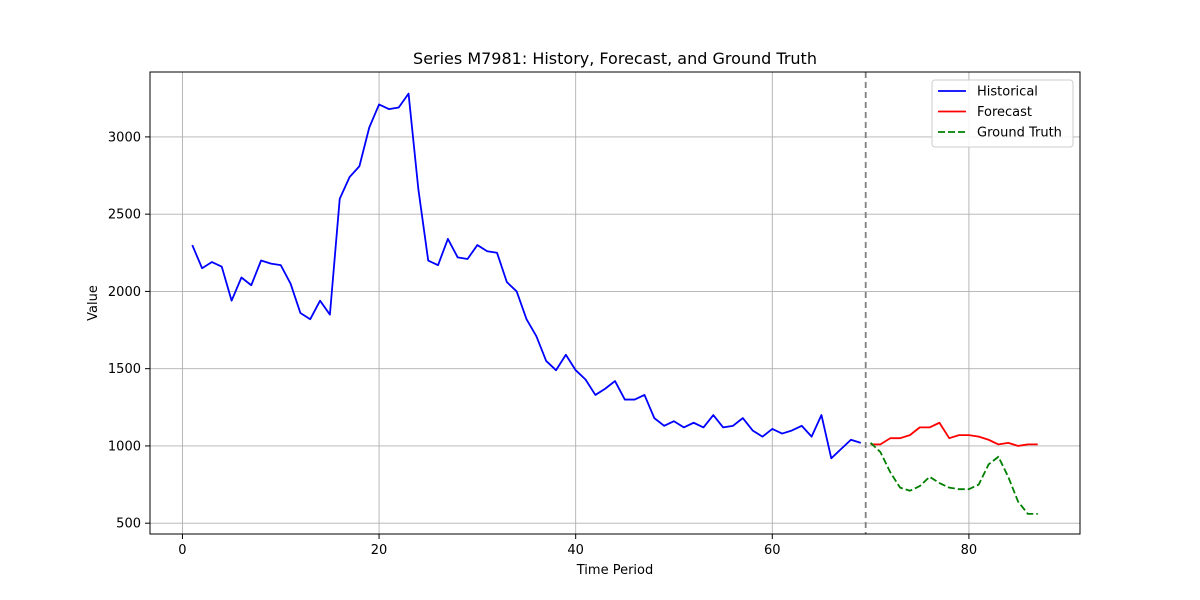  What do you see at coordinates (1019, 133) in the screenshot?
I see `legend-label: Ground Truth` at bounding box center [1019, 133].